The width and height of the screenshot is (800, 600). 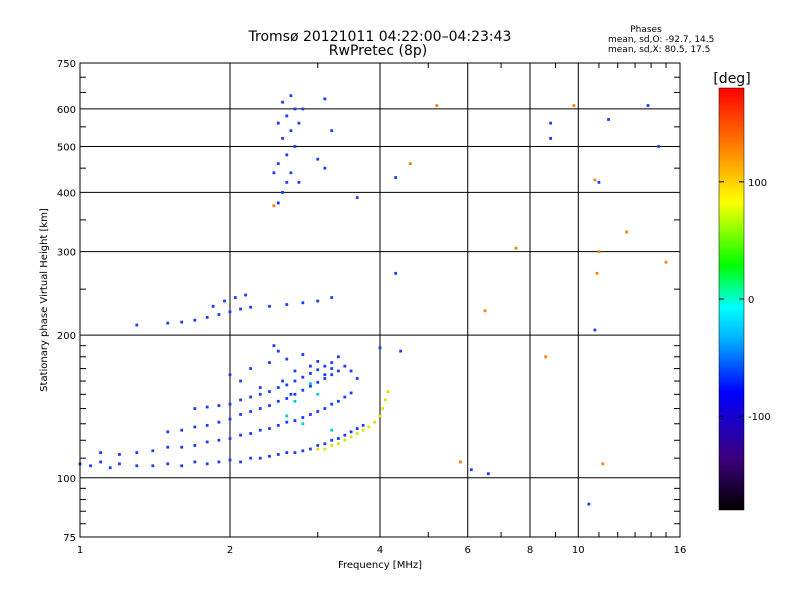 What do you see at coordinates (66, 479) in the screenshot?
I see `y-tick-label: 100` at bounding box center [66, 479].